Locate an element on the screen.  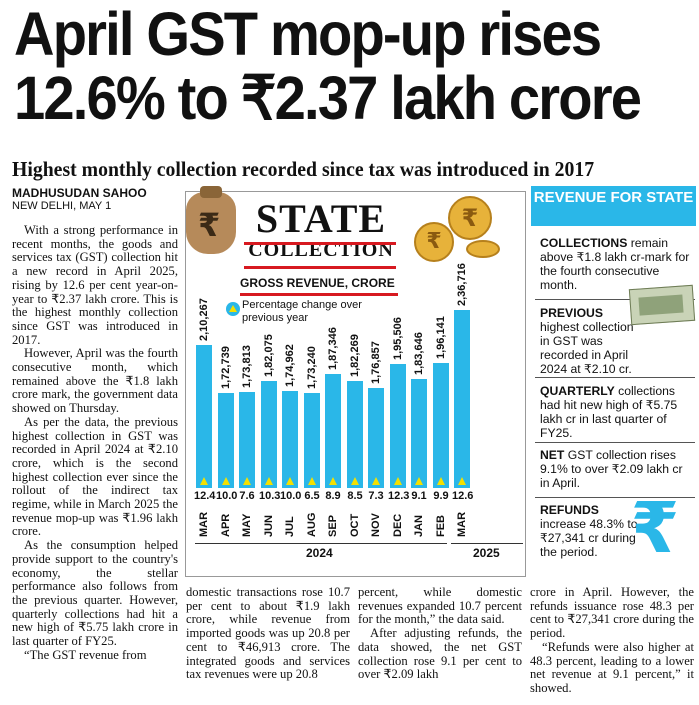
legend-text: Percentage change over previous year is located at coordinates (302, 311).